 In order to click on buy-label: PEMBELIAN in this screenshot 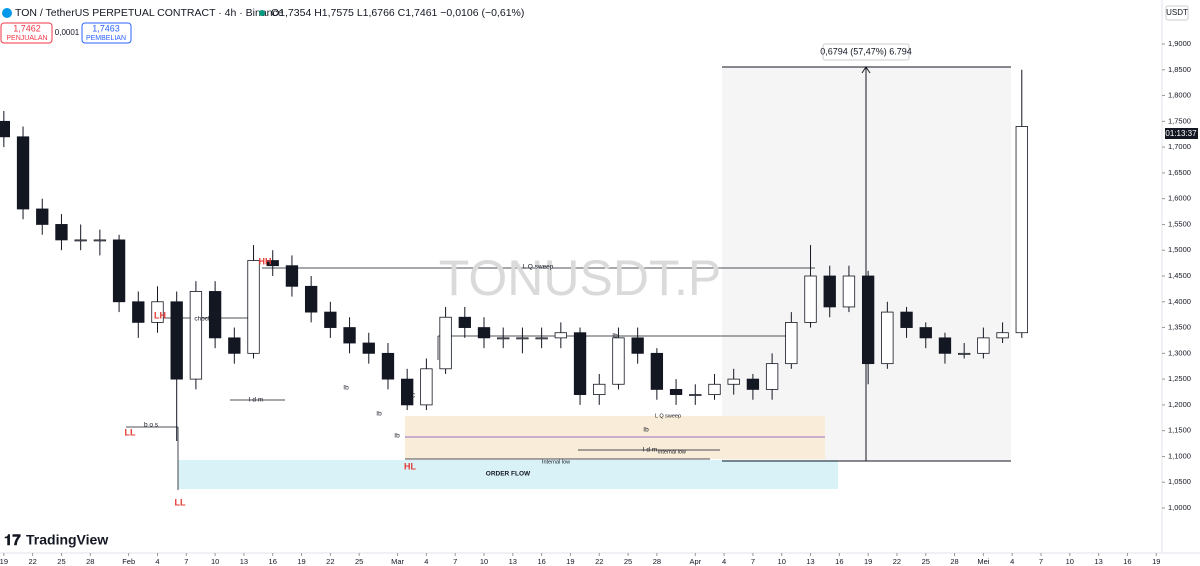, I will do `click(106, 38)`.